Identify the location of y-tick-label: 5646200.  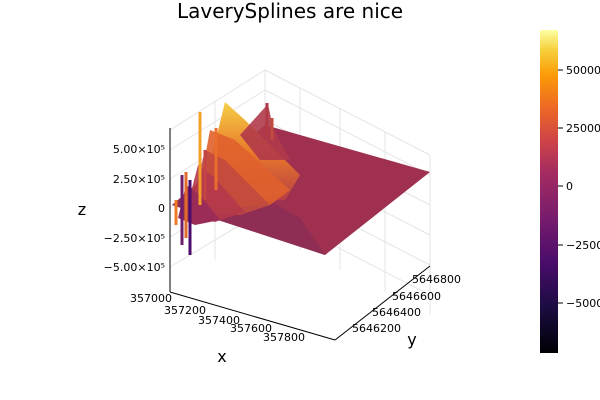
(376, 328).